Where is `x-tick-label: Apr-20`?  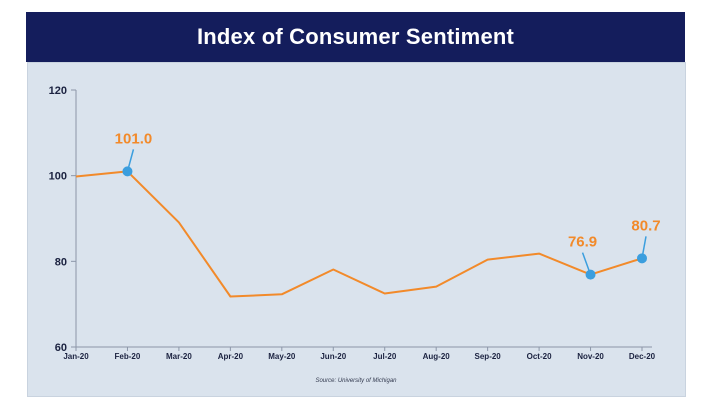
x-tick-label: Apr-20 is located at coordinates (231, 356).